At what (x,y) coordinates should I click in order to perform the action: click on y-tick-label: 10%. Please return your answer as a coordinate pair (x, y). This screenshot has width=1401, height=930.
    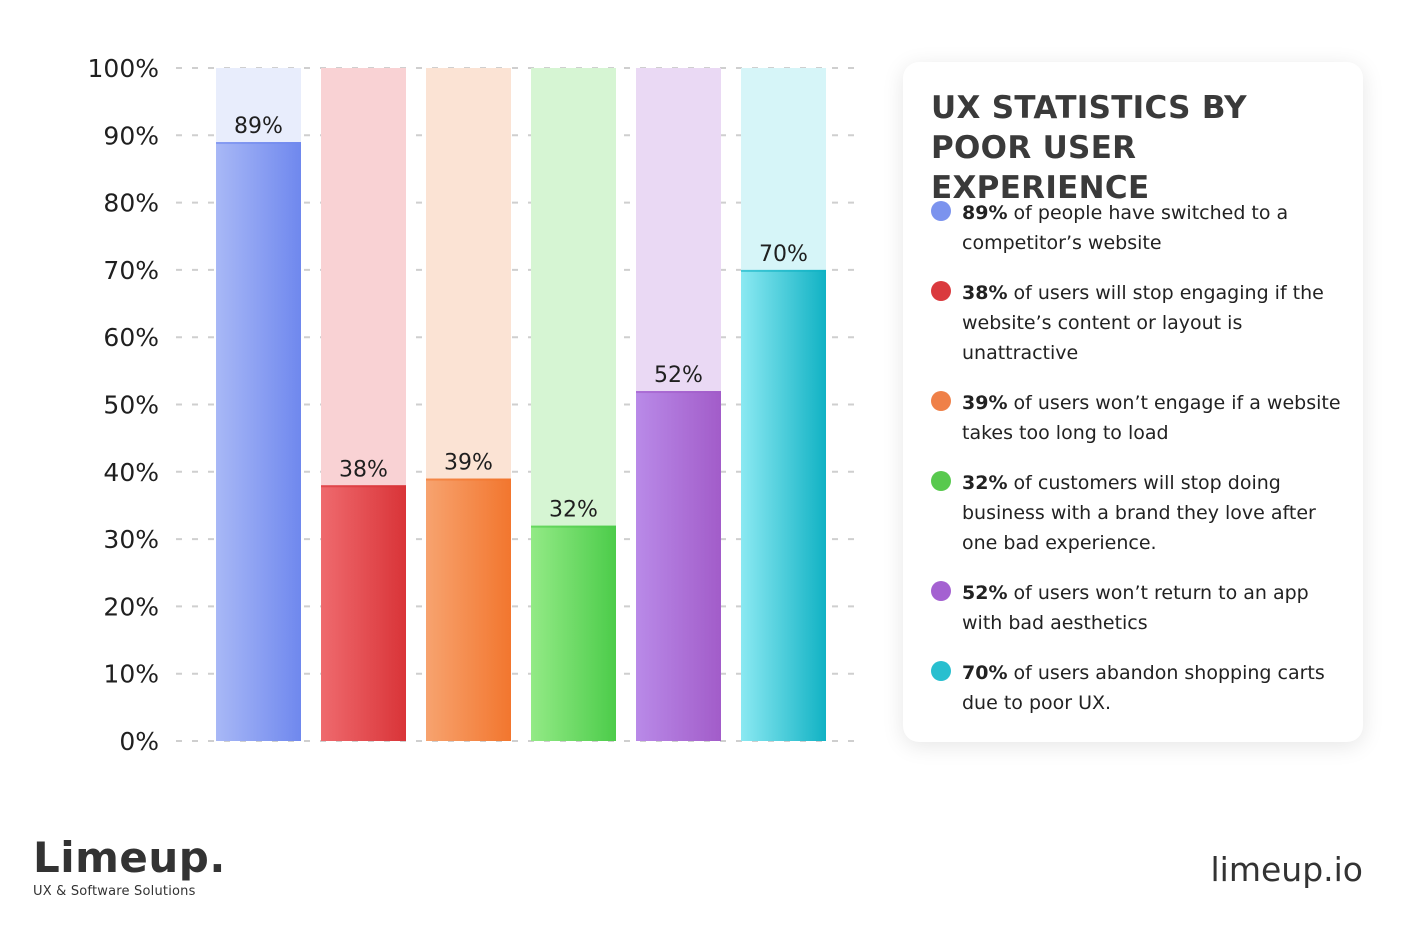
    Looking at the image, I should click on (131, 674).